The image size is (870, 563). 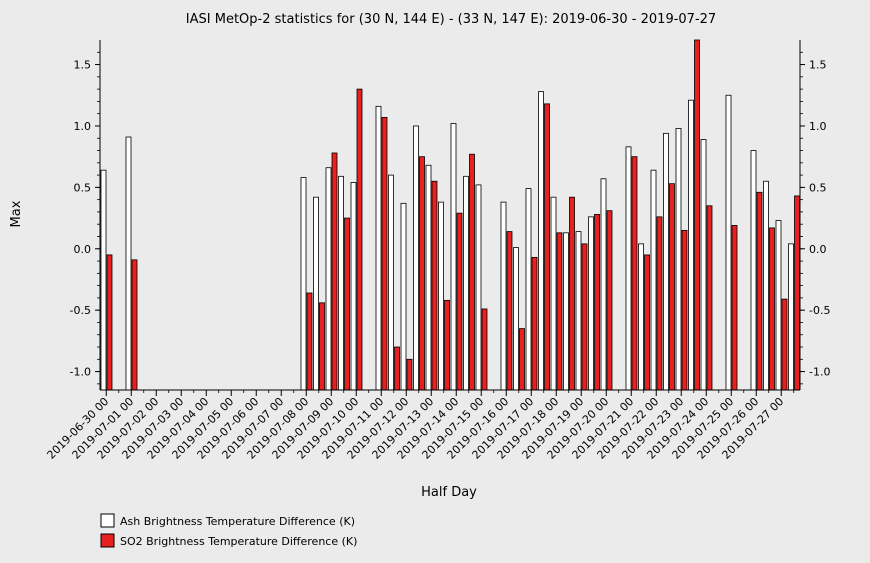 What do you see at coordinates (80, 310) in the screenshot?
I see `y-tick-label-left-4: -0.5` at bounding box center [80, 310].